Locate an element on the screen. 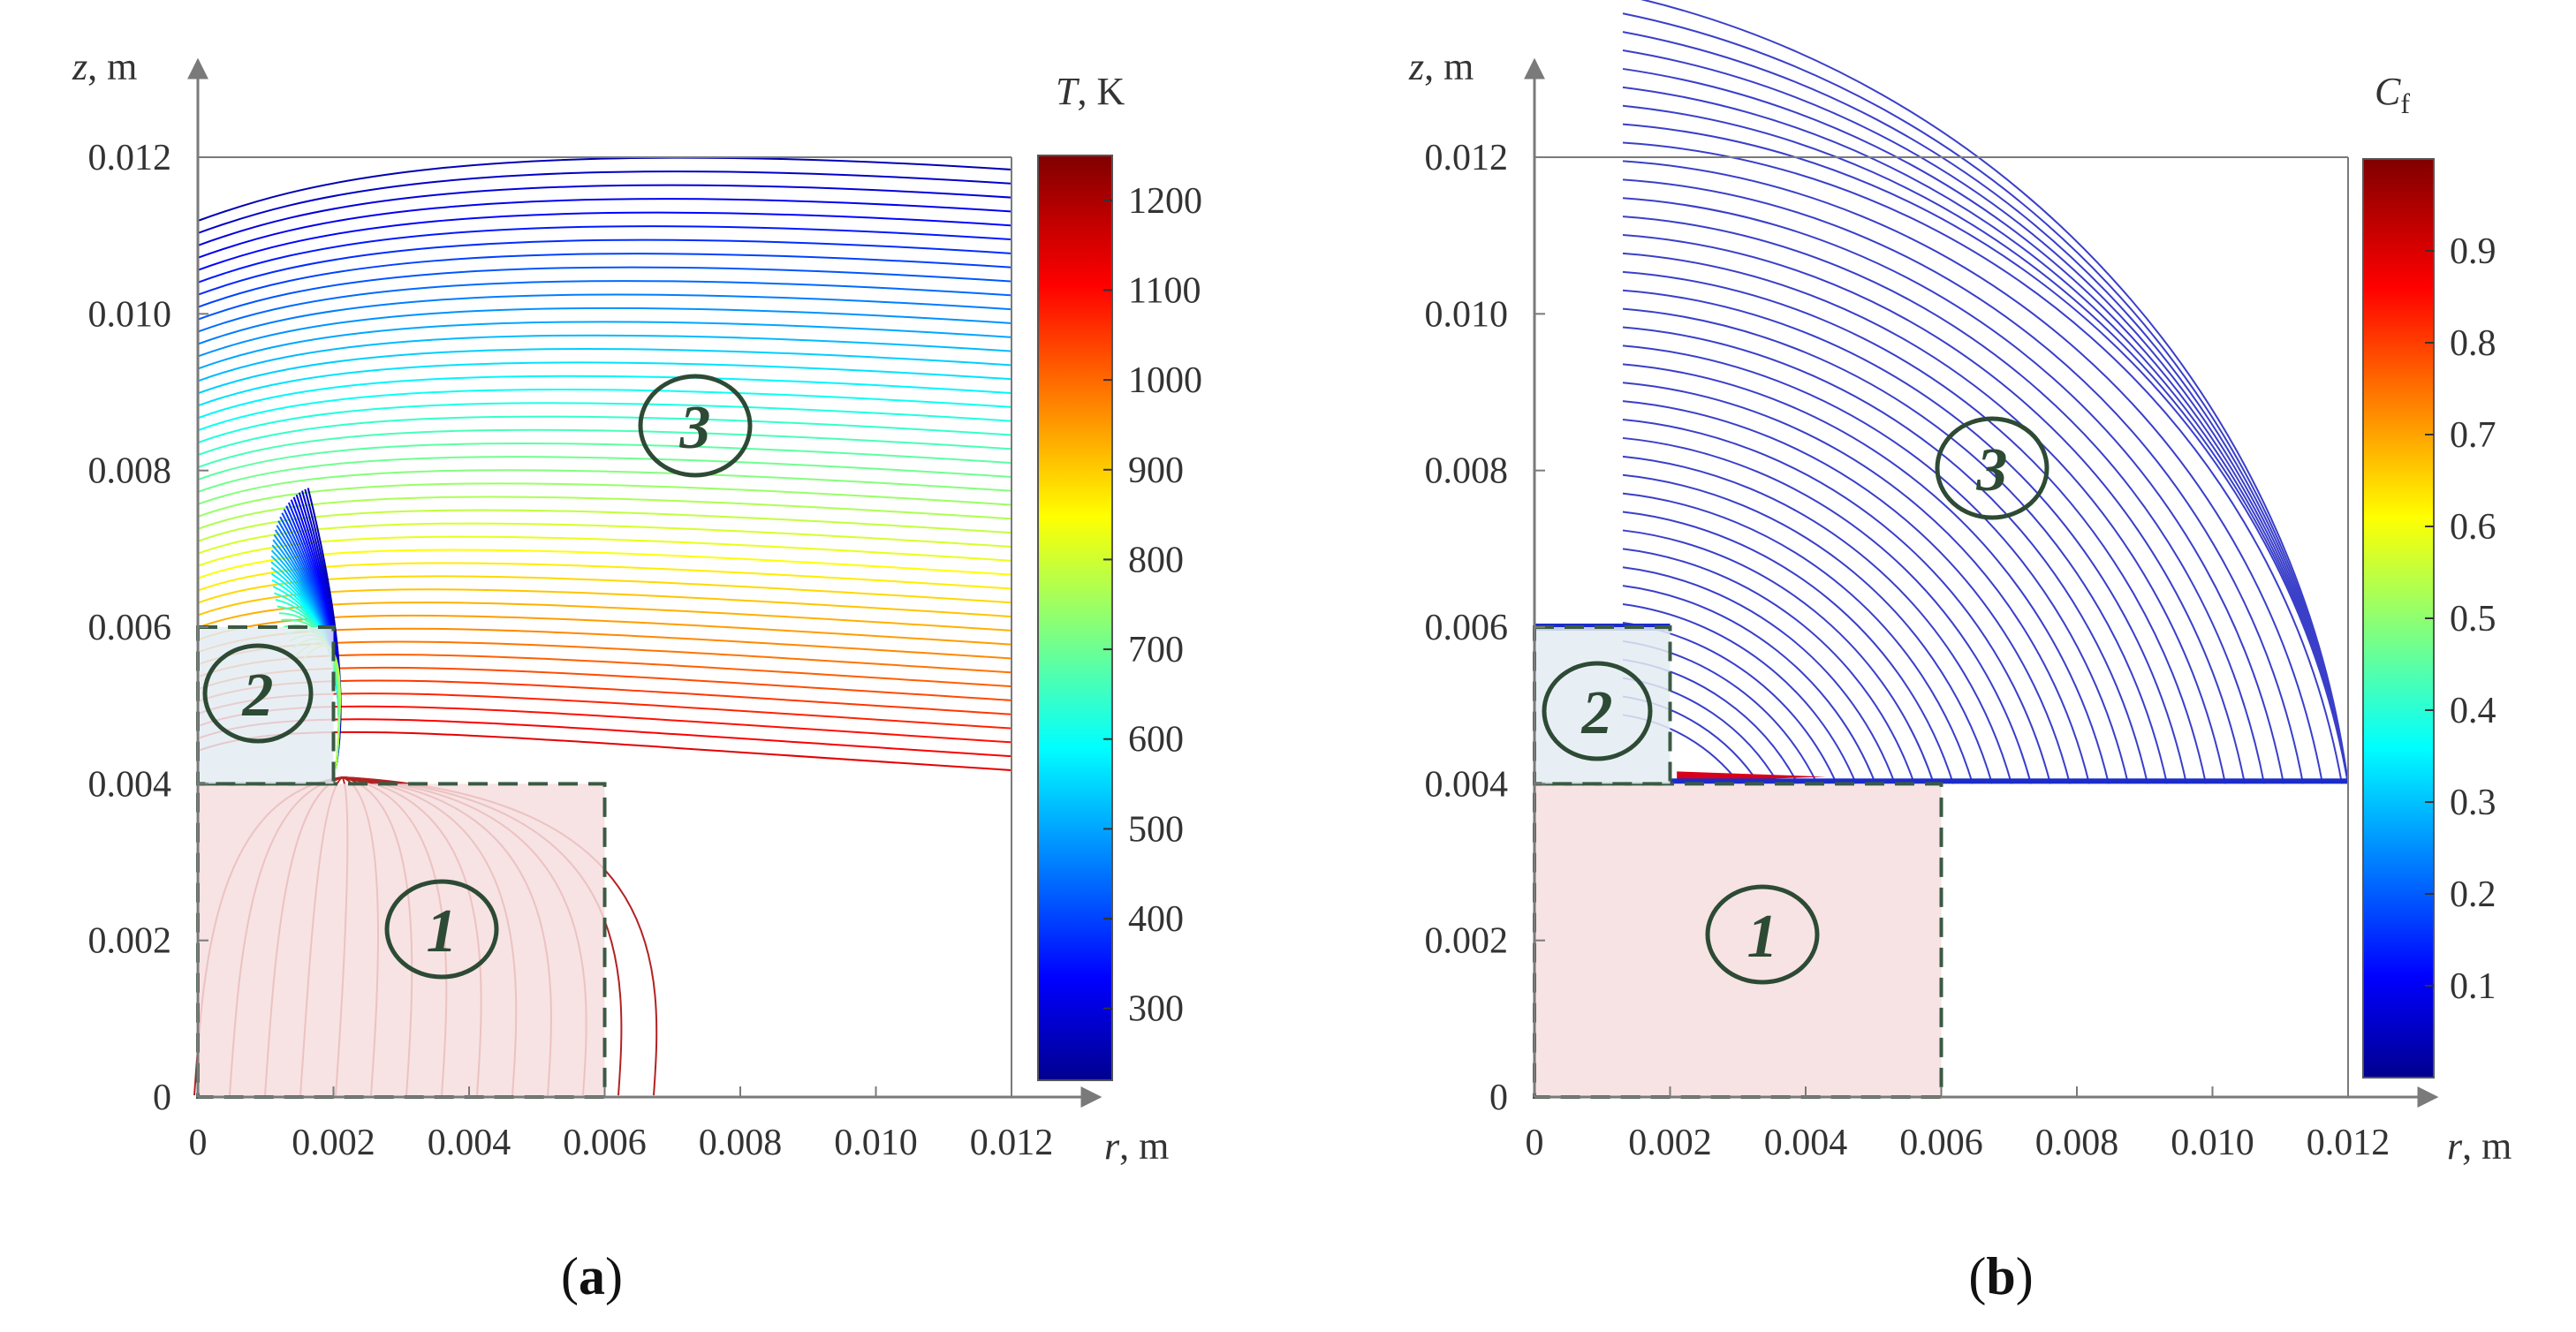 This screenshot has width=2576, height=1332. colorbar-tick-label: 0.9 is located at coordinates (2473, 251).